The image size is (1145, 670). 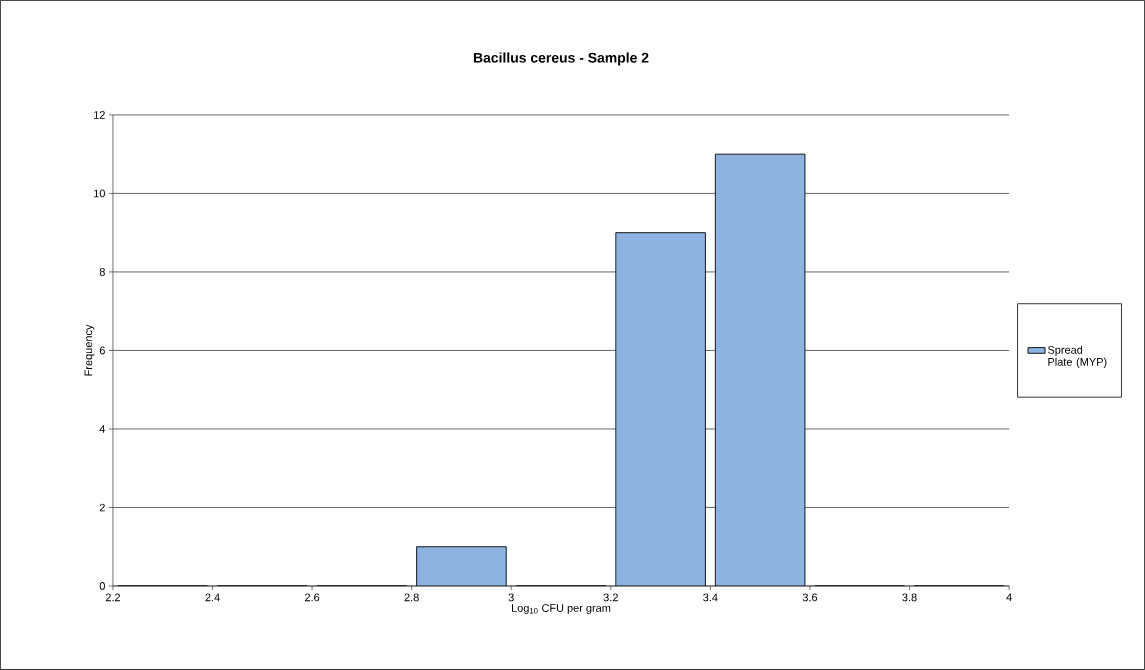 I want to click on y-axis-title: Frequency, so click(x=89, y=350).